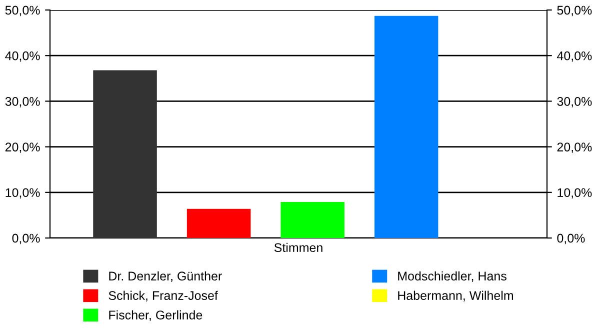 The height and width of the screenshot is (333, 600). Describe the element at coordinates (452, 276) in the screenshot. I see `legend-label: Modschiedler, Hans` at that location.